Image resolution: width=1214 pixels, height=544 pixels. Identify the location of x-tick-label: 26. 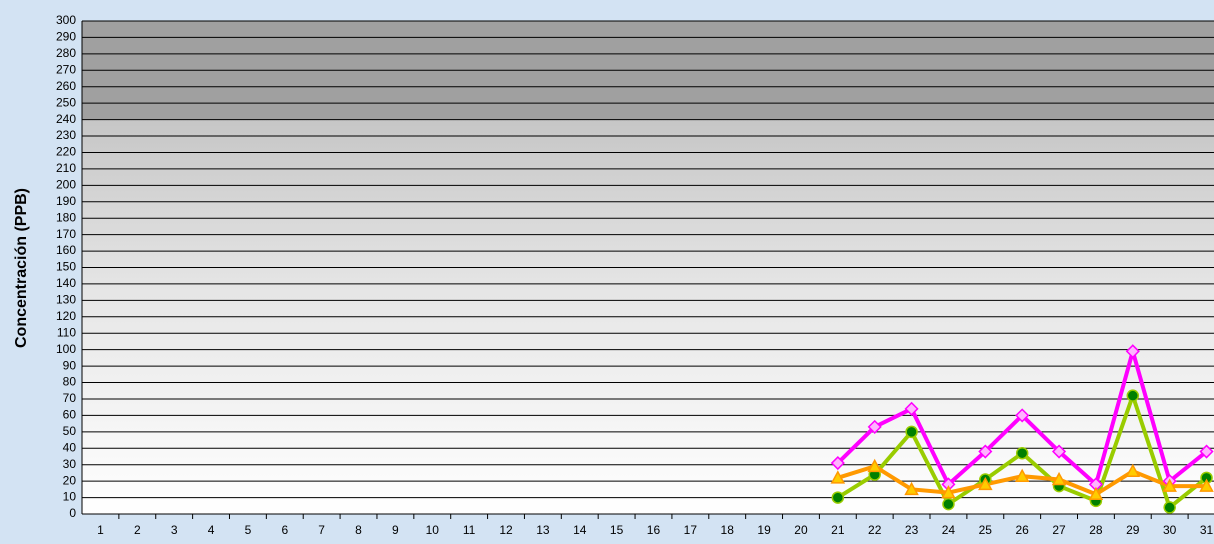
(1023, 530).